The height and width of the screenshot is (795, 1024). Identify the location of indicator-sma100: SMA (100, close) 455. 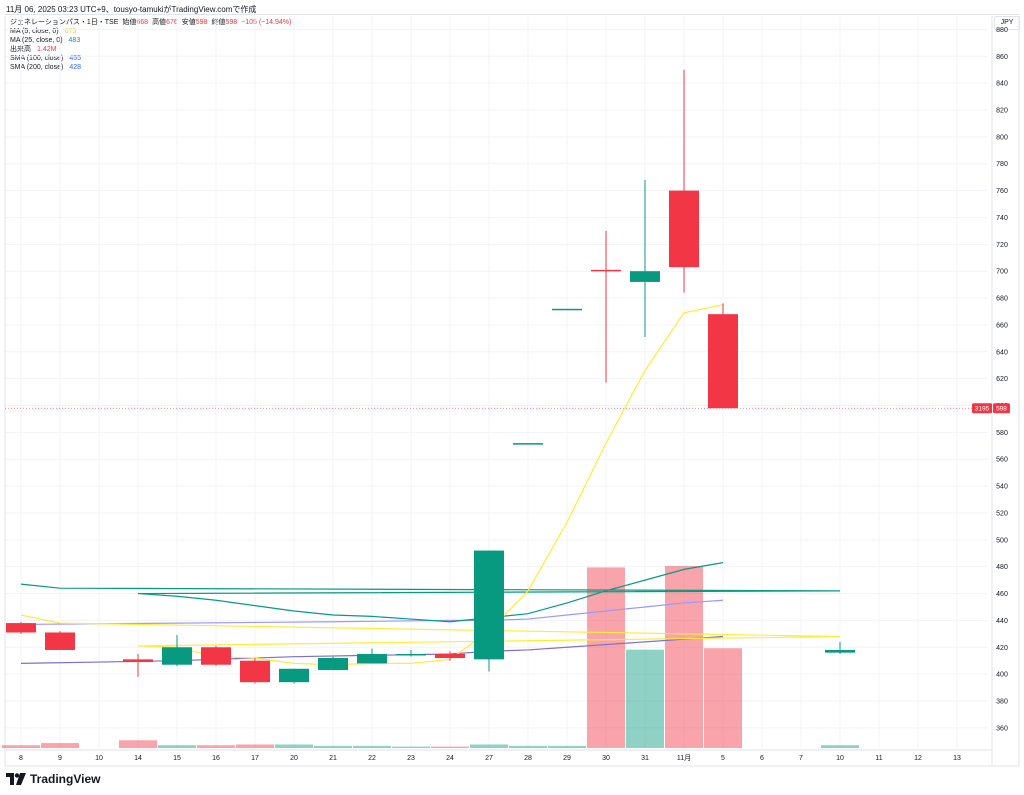
(45, 59).